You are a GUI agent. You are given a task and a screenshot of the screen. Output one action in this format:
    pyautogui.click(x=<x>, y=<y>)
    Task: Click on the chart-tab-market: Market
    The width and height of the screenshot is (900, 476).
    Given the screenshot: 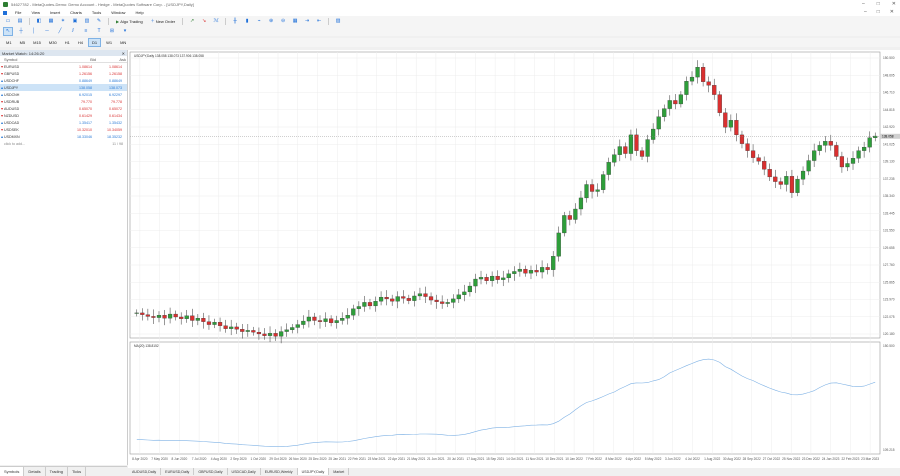 What is the action you would take?
    pyautogui.click(x=339, y=471)
    